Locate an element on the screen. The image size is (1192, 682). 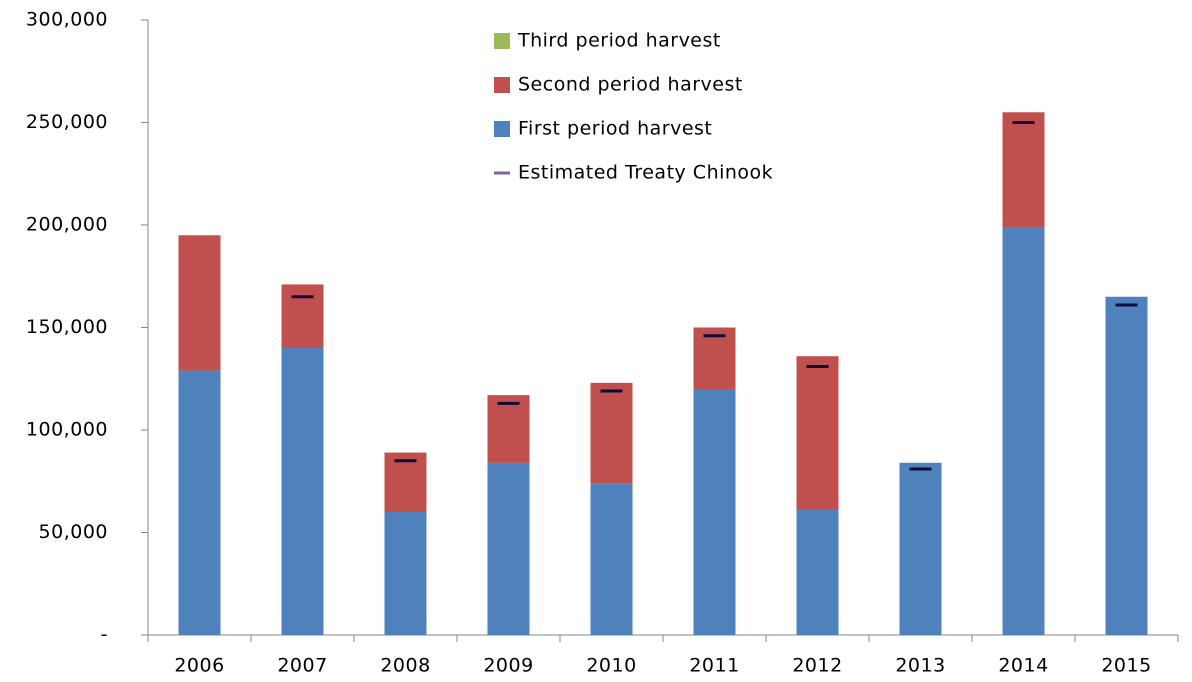
x-tick-label: 2006 is located at coordinates (199, 666).